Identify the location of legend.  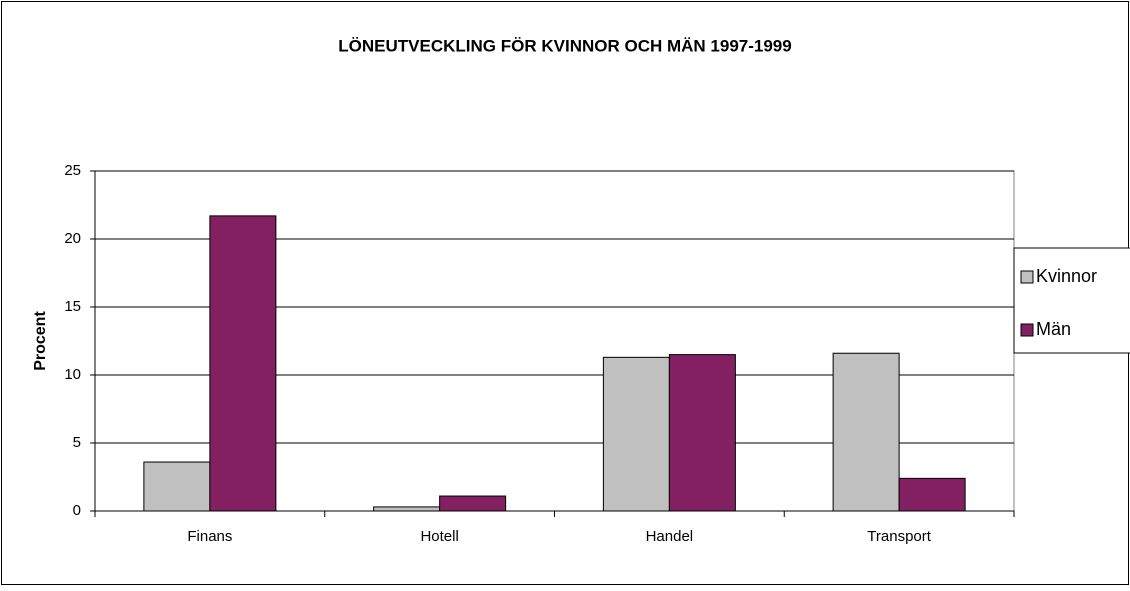
(1071, 300).